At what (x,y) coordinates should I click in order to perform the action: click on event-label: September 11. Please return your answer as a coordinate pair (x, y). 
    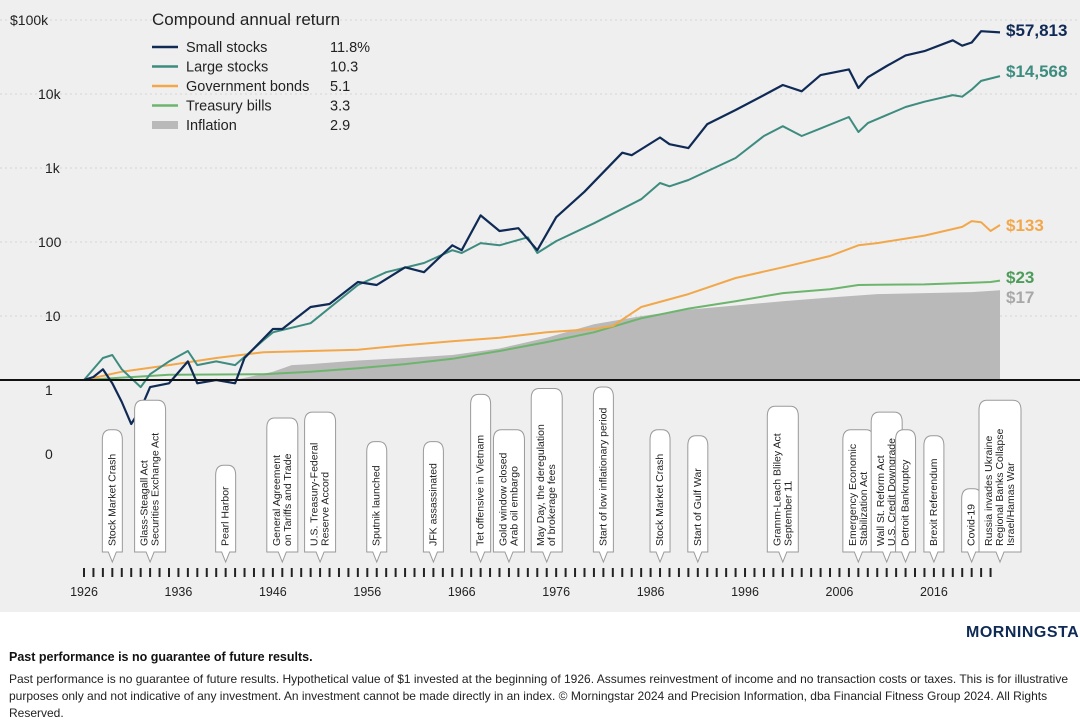
    Looking at the image, I should click on (788, 513).